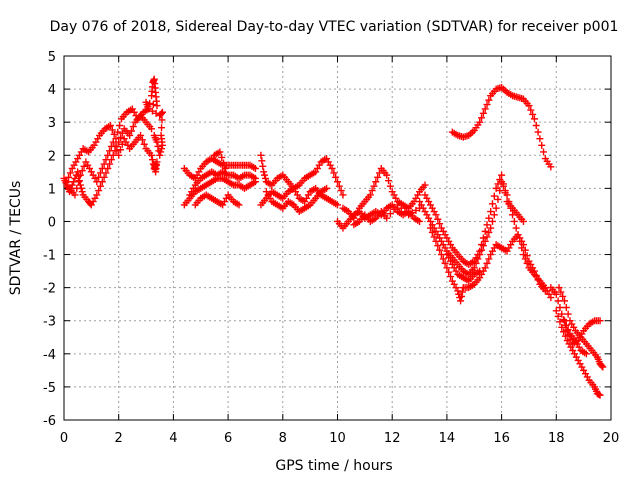  Describe the element at coordinates (501, 127) in the screenshot. I see `series-high-arc` at that location.